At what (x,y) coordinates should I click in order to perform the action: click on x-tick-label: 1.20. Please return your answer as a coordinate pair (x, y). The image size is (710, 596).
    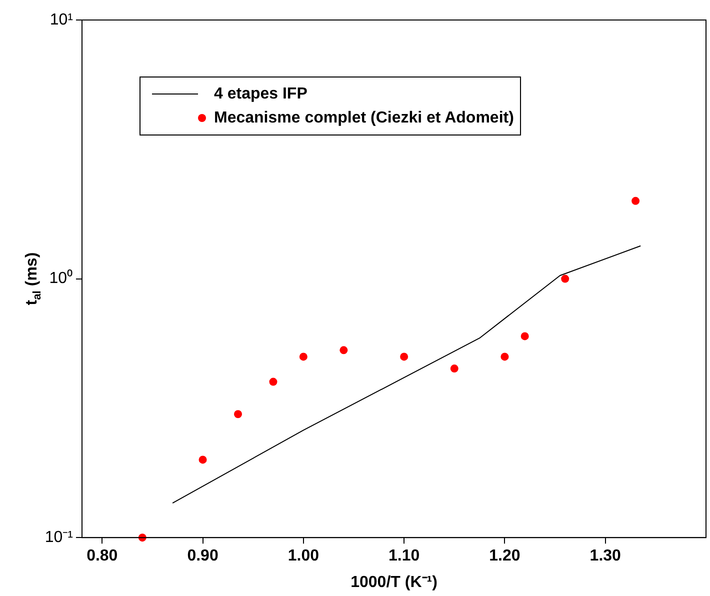
    Looking at the image, I should click on (504, 556).